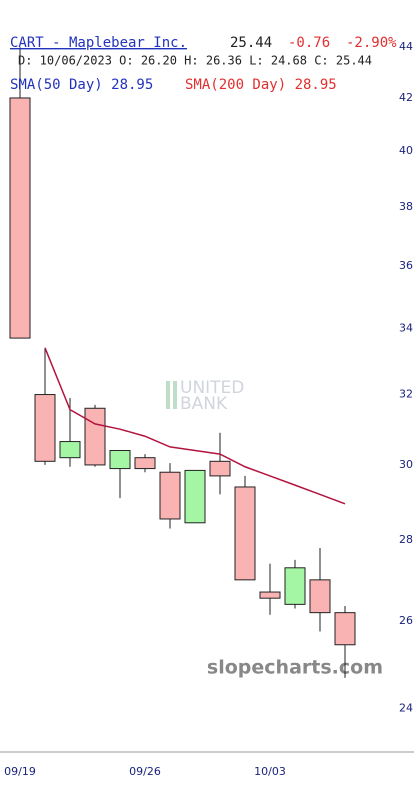 This screenshot has height=793, width=414. What do you see at coordinates (406, 46) in the screenshot?
I see `y-tick-label: 44` at bounding box center [406, 46].